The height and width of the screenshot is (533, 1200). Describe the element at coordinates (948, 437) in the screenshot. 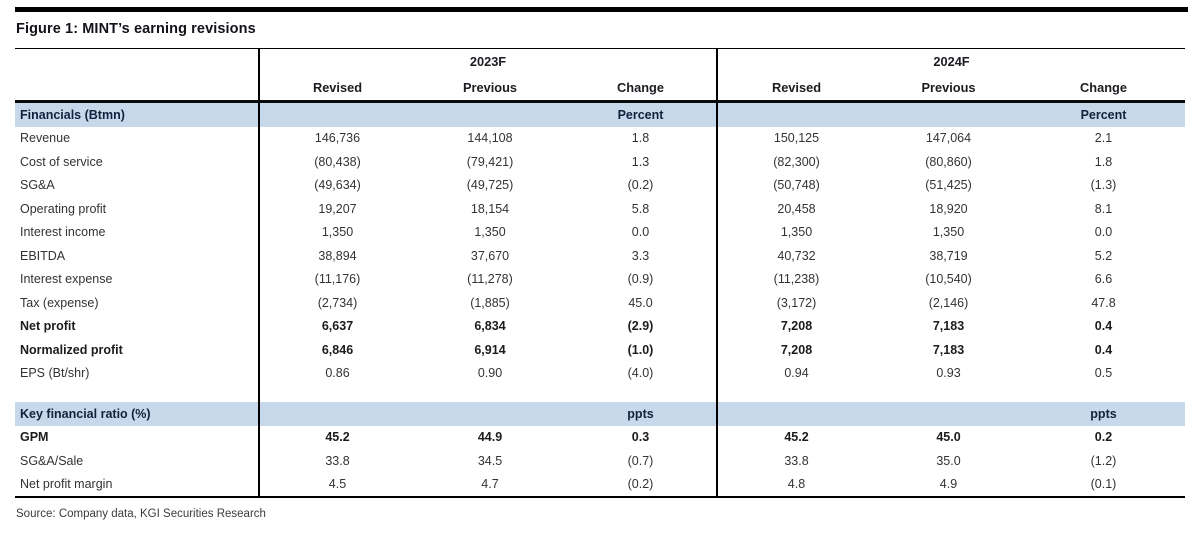

I see `value-cell: 45.0` at that location.